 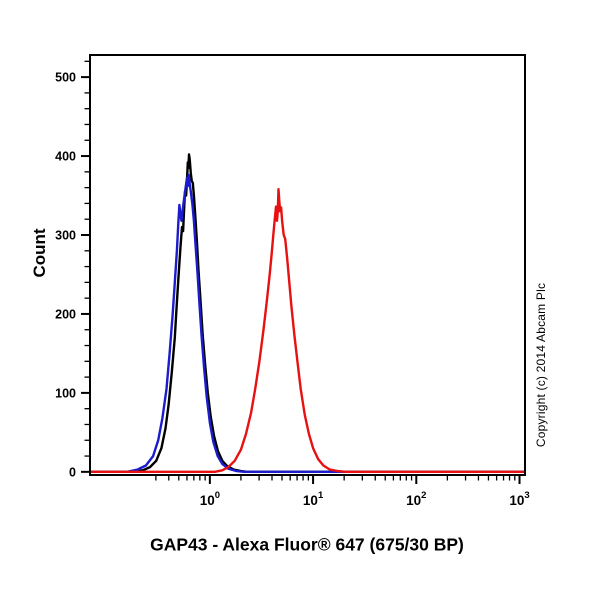 What do you see at coordinates (65, 78) in the screenshot?
I see `y-tick-label: 500` at bounding box center [65, 78].